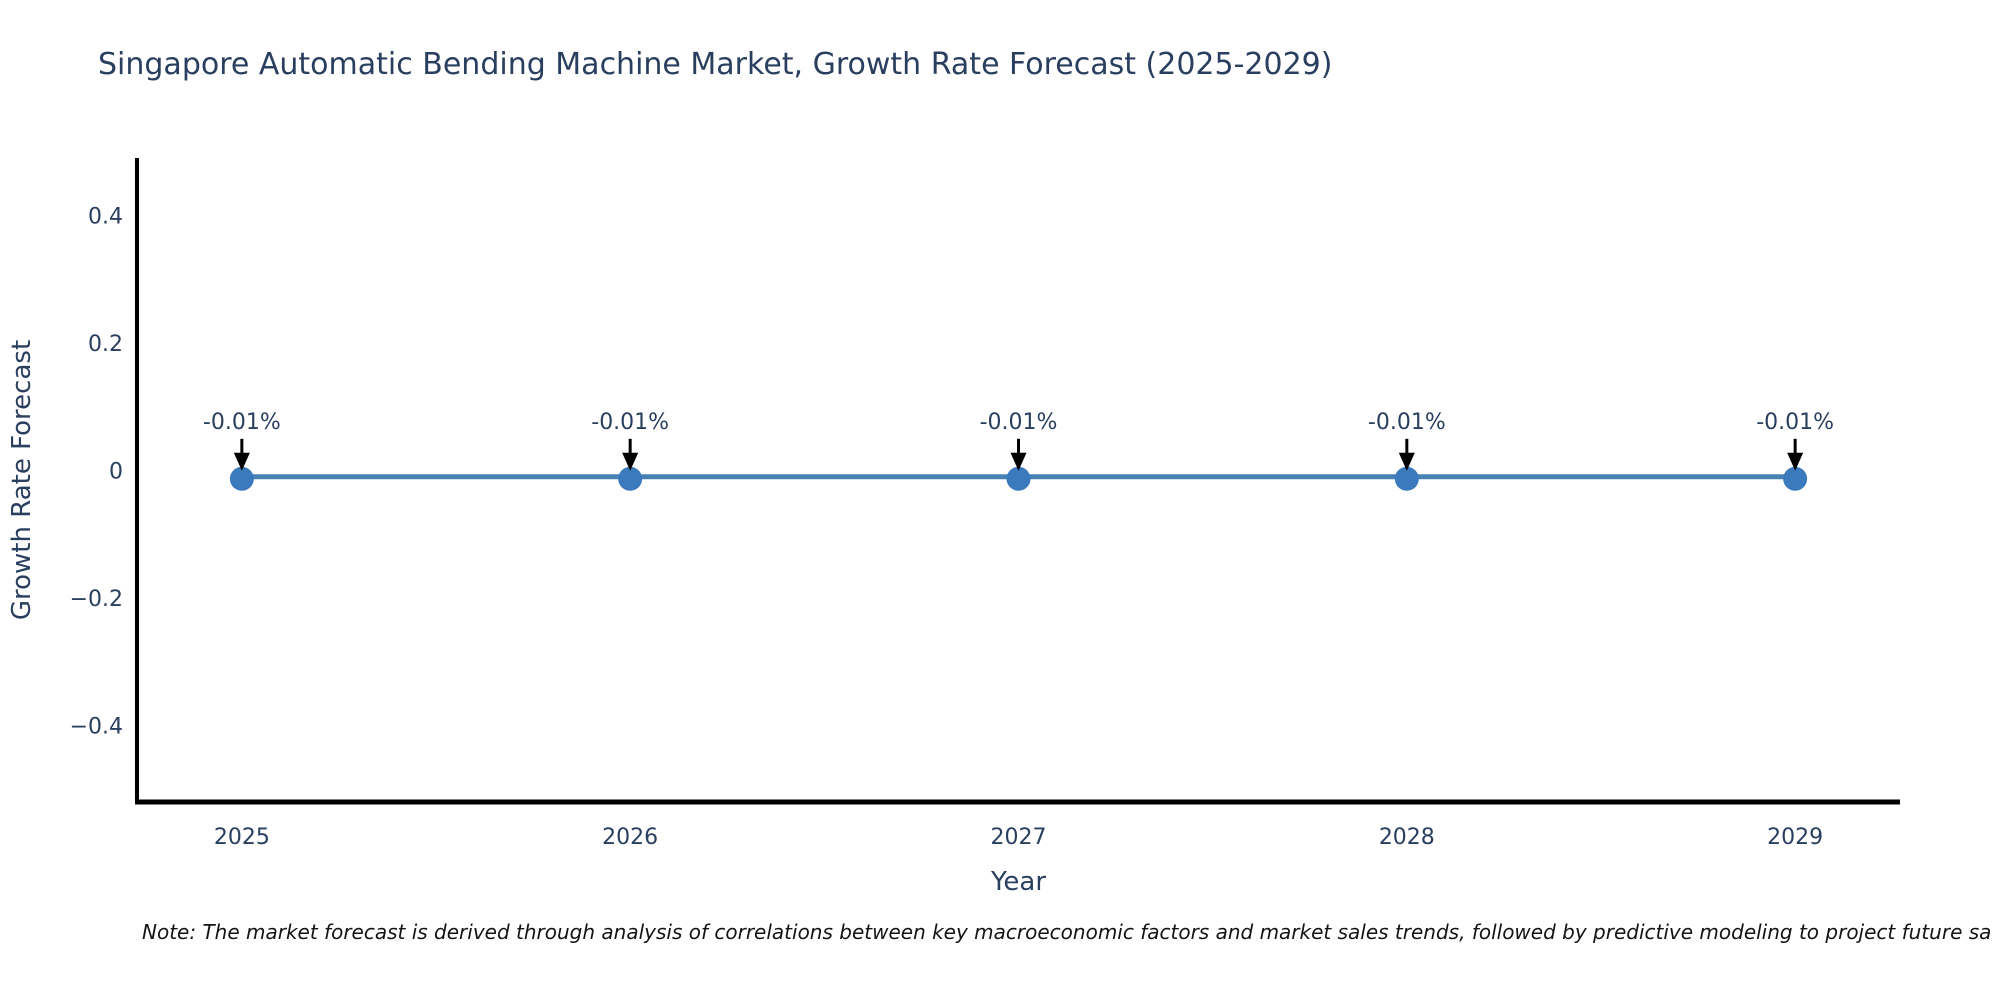 This screenshot has width=2000, height=1000. I want to click on y-axis-title: Growth Rate Forecast, so click(22, 480).